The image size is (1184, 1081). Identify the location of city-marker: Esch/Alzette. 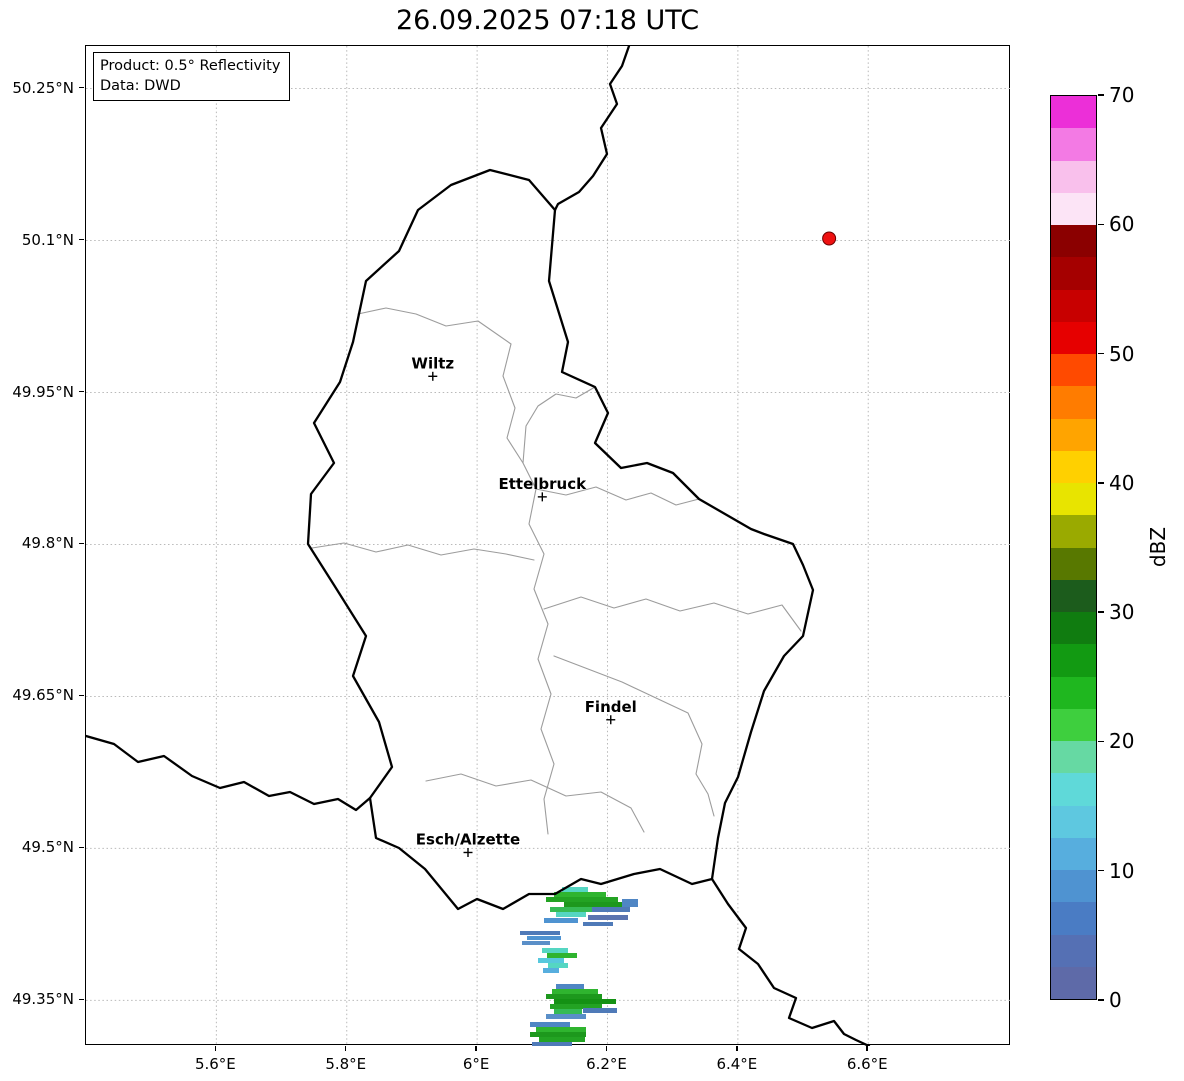
(468, 843).